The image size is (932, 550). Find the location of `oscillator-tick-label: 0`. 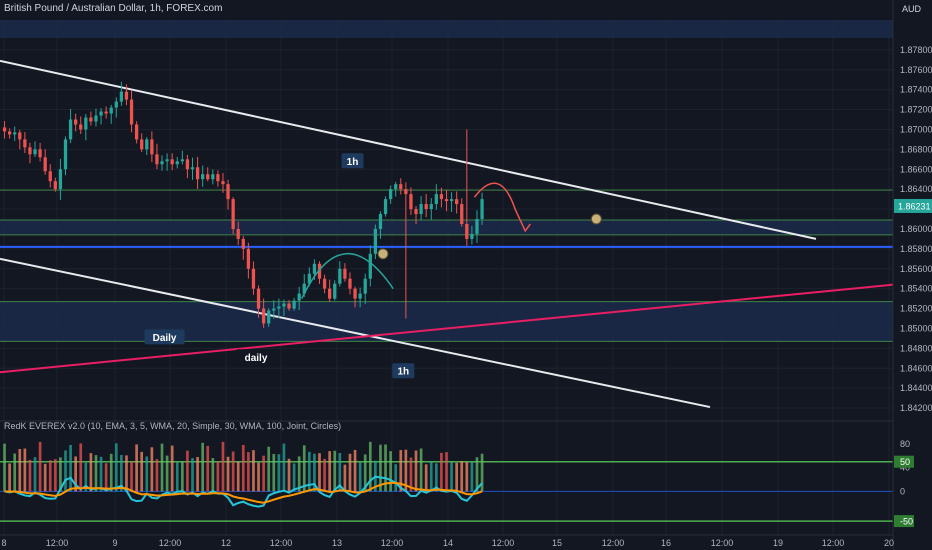

oscillator-tick-label: 0 is located at coordinates (902, 491).